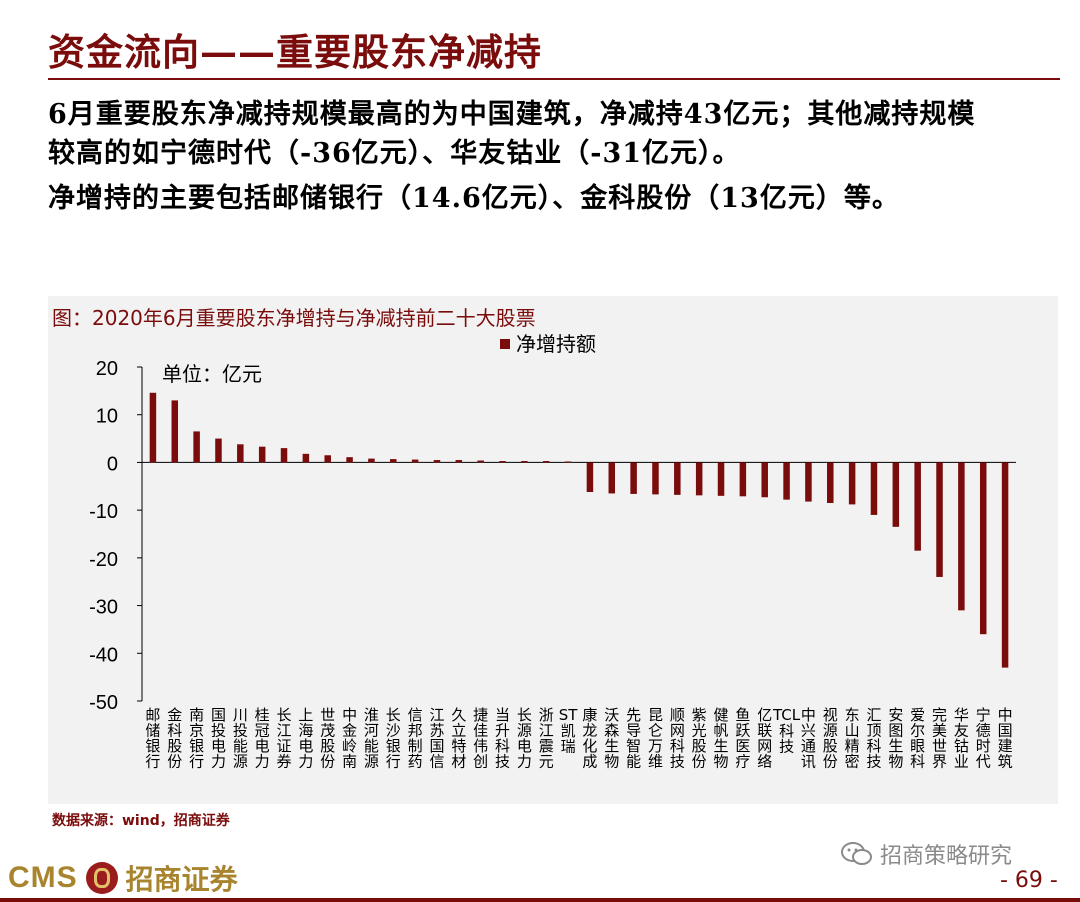 The width and height of the screenshot is (1080, 902). I want to click on x-tick-label: ST 凯瑞, so click(569, 731).